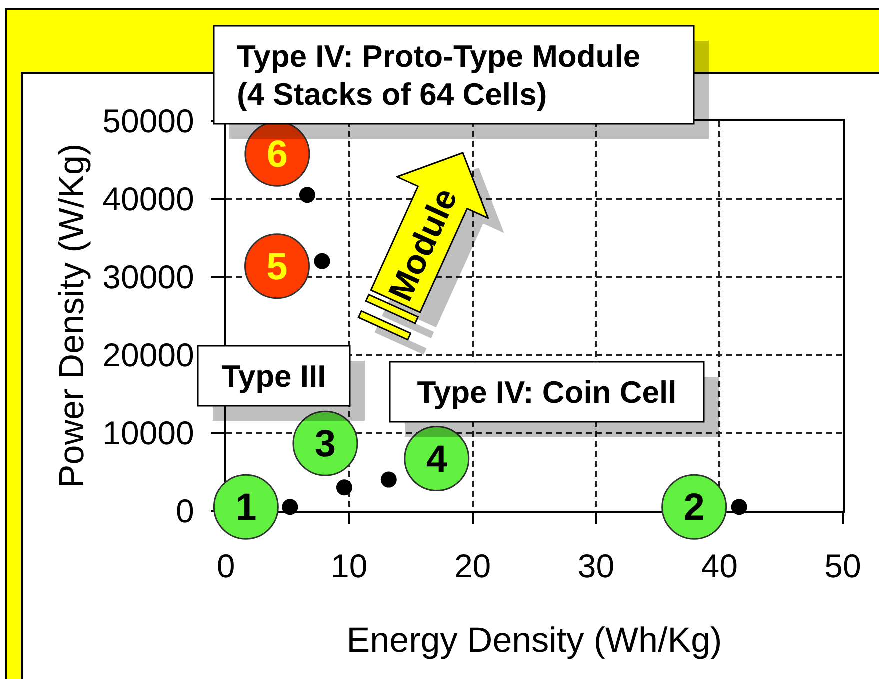 The height and width of the screenshot is (679, 879). Describe the element at coordinates (843, 566) in the screenshot. I see `x-tick-label: 50` at that location.